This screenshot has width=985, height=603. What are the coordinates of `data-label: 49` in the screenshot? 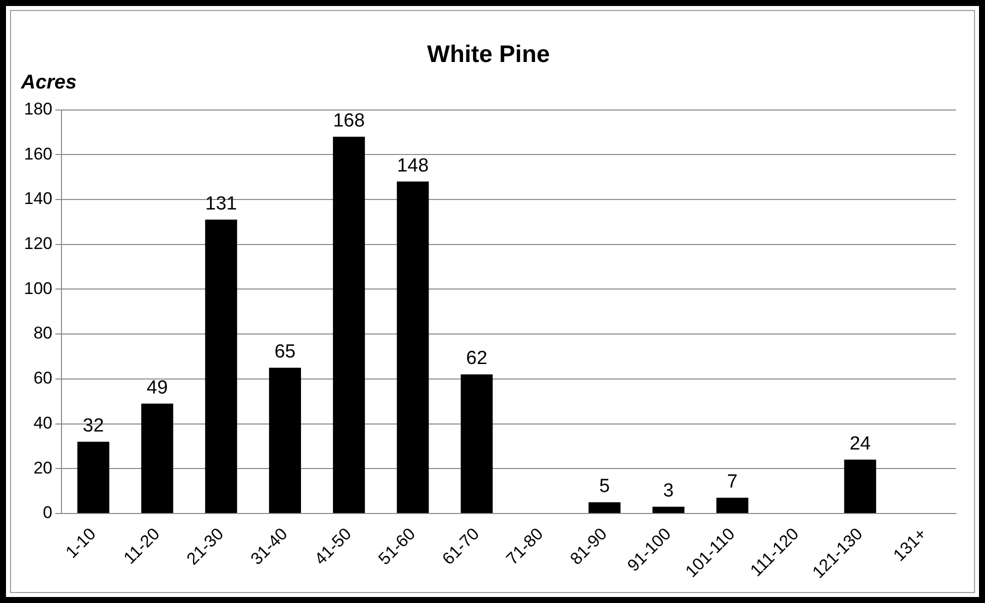 It's located at (157, 387).